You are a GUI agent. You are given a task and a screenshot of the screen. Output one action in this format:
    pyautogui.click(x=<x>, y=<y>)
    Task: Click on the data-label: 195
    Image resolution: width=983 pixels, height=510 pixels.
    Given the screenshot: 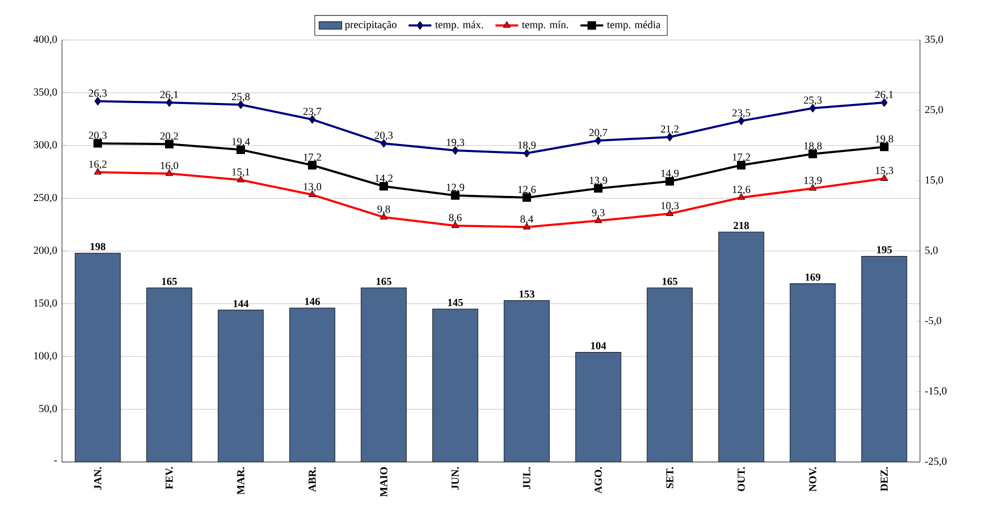 What is the action you would take?
    pyautogui.click(x=884, y=250)
    